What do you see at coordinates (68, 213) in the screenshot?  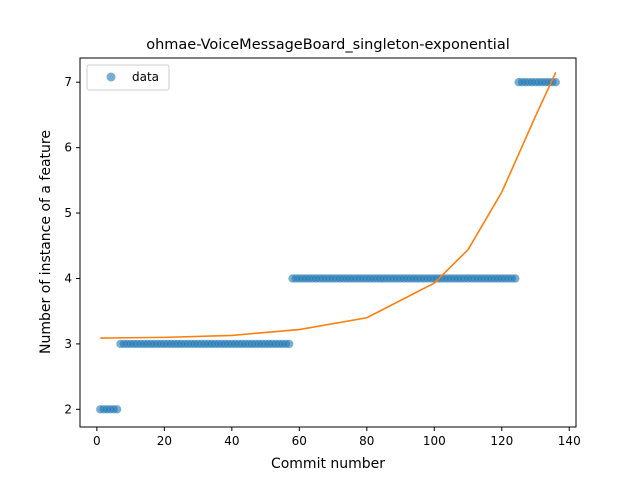 I see `y-tick-label: 5` at bounding box center [68, 213].